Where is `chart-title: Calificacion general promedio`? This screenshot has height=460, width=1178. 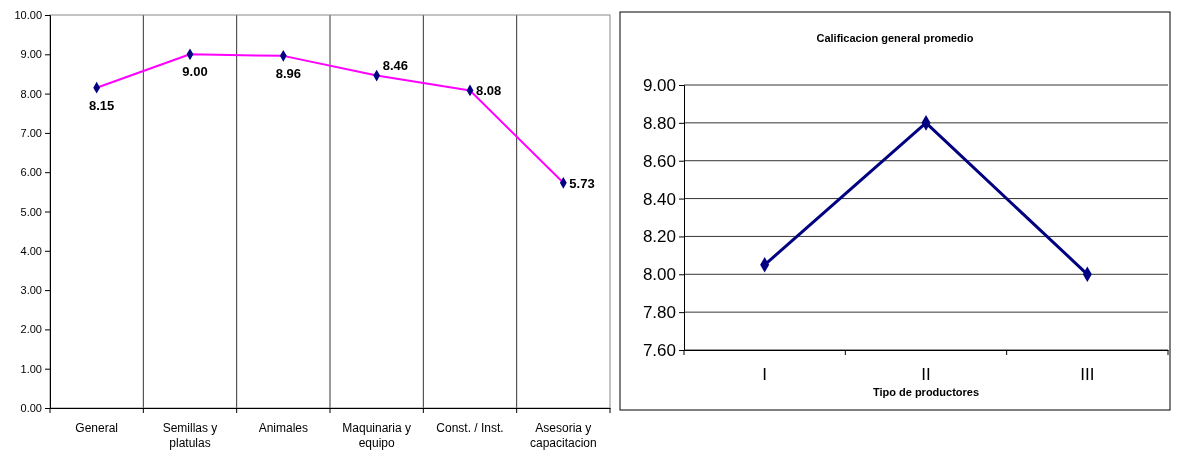
chart-title: Calificacion general promedio is located at coordinates (895, 38).